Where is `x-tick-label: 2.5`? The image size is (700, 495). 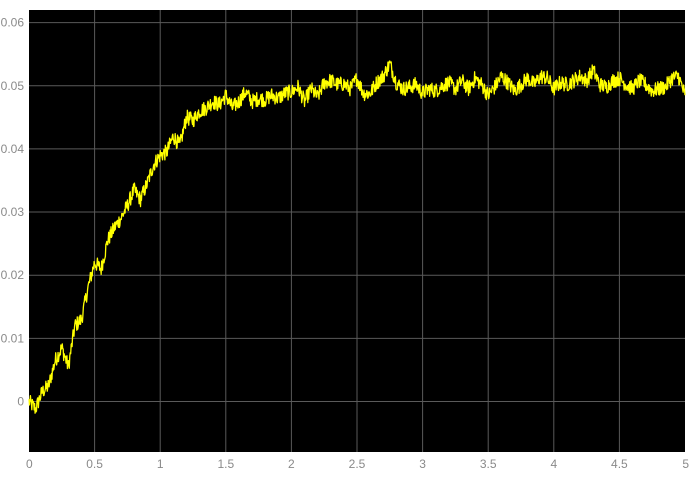 x-tick-label: 2.5 is located at coordinates (357, 464).